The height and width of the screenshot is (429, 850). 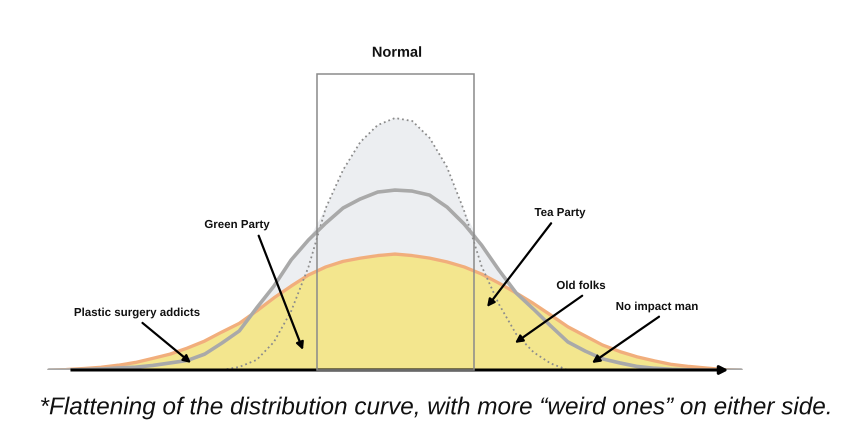 I want to click on annotation: Plastic surgery addicts, so click(x=137, y=313).